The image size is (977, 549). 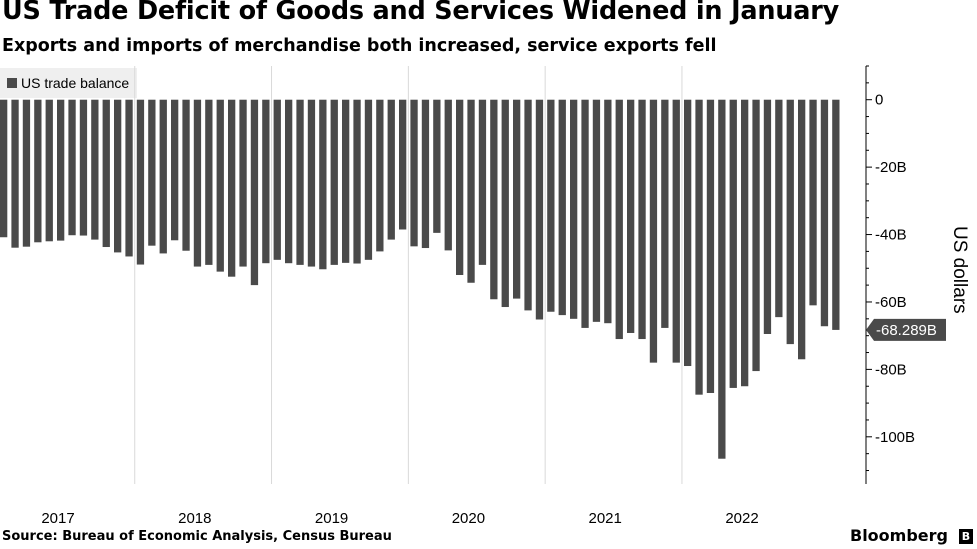 I want to click on y-tick-label: -20B, so click(x=891, y=167).